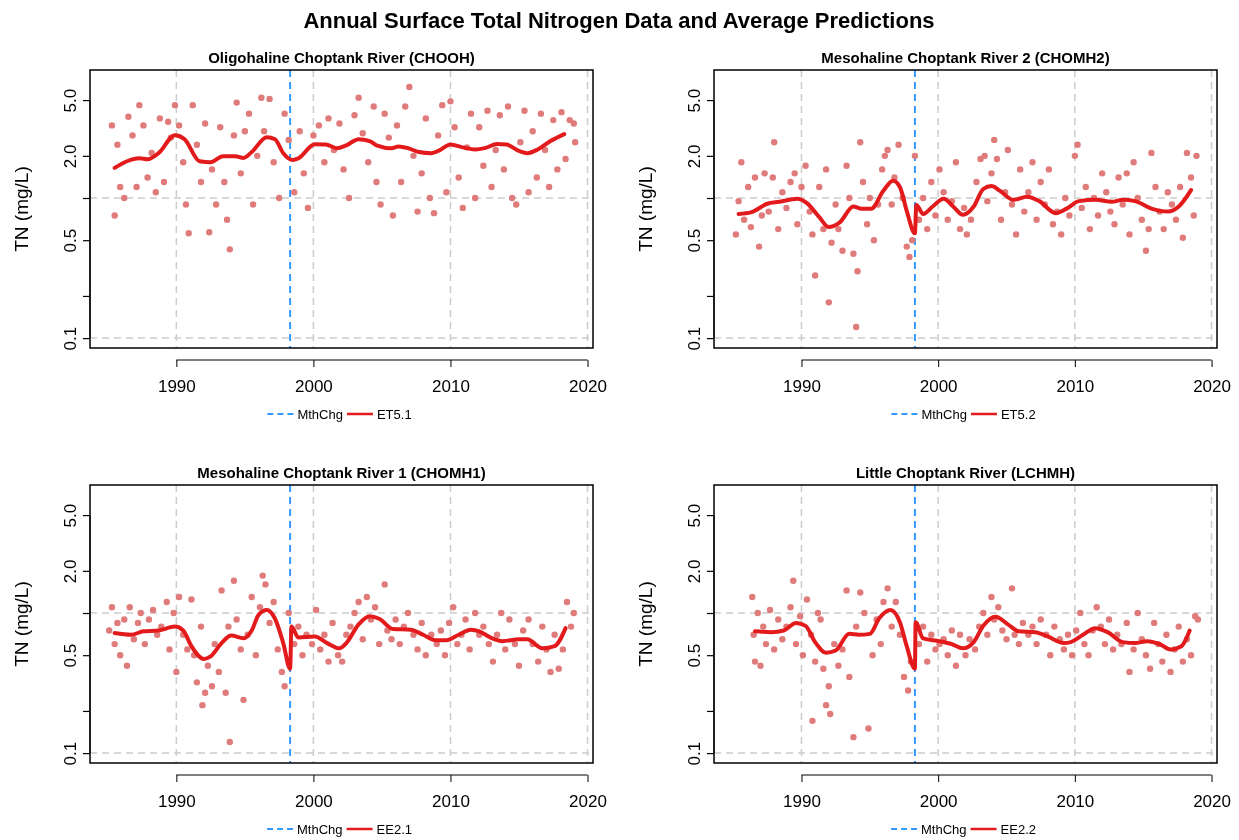  What do you see at coordinates (341, 472) in the screenshot?
I see `chart-title: Mesohaline Choptank River 1 (CHOMH1)` at bounding box center [341, 472].